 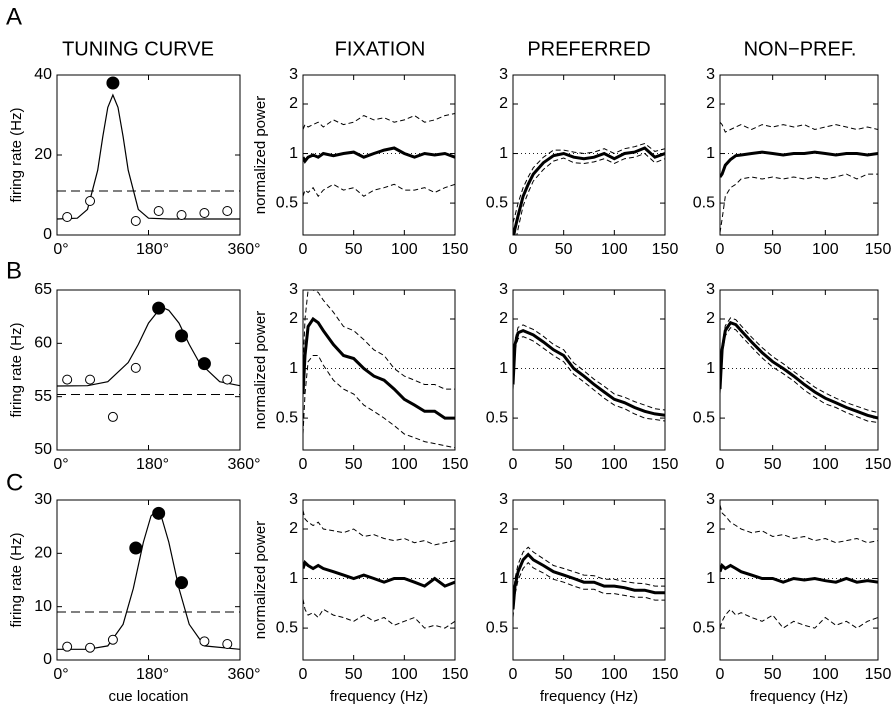 What do you see at coordinates (380, 49) in the screenshot?
I see `column-title: FIXATION` at bounding box center [380, 49].